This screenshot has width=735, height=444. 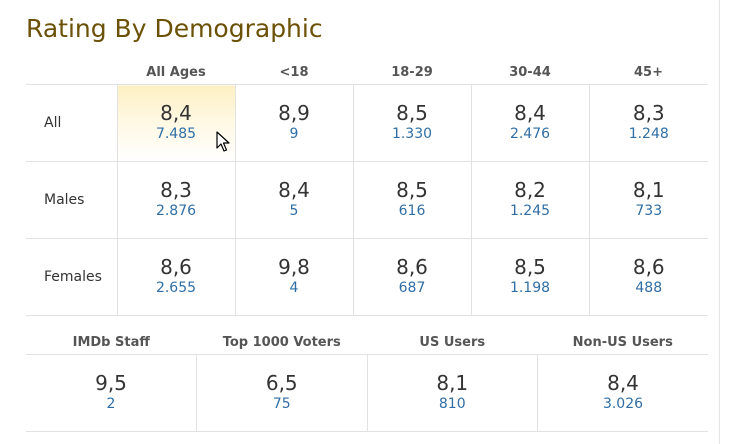 I want to click on header-45-plus: 45+, so click(x=648, y=72).